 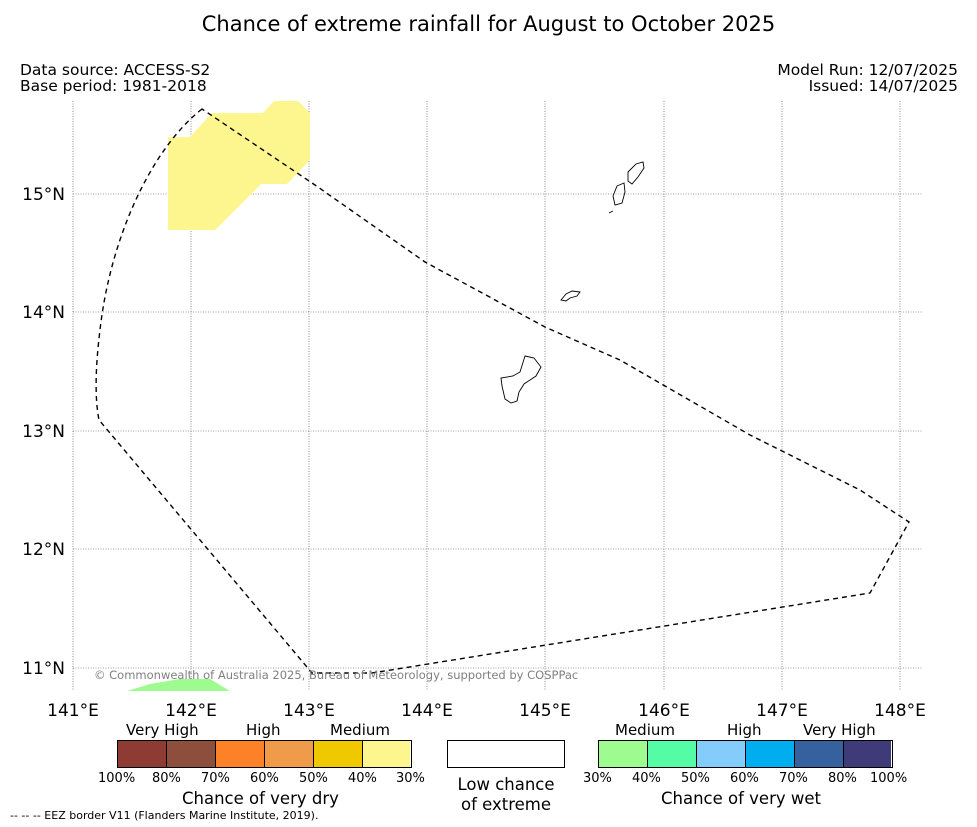 What do you see at coordinates (867, 70) in the screenshot?
I see `model-run: Model Run: 12/07/2025` at bounding box center [867, 70].